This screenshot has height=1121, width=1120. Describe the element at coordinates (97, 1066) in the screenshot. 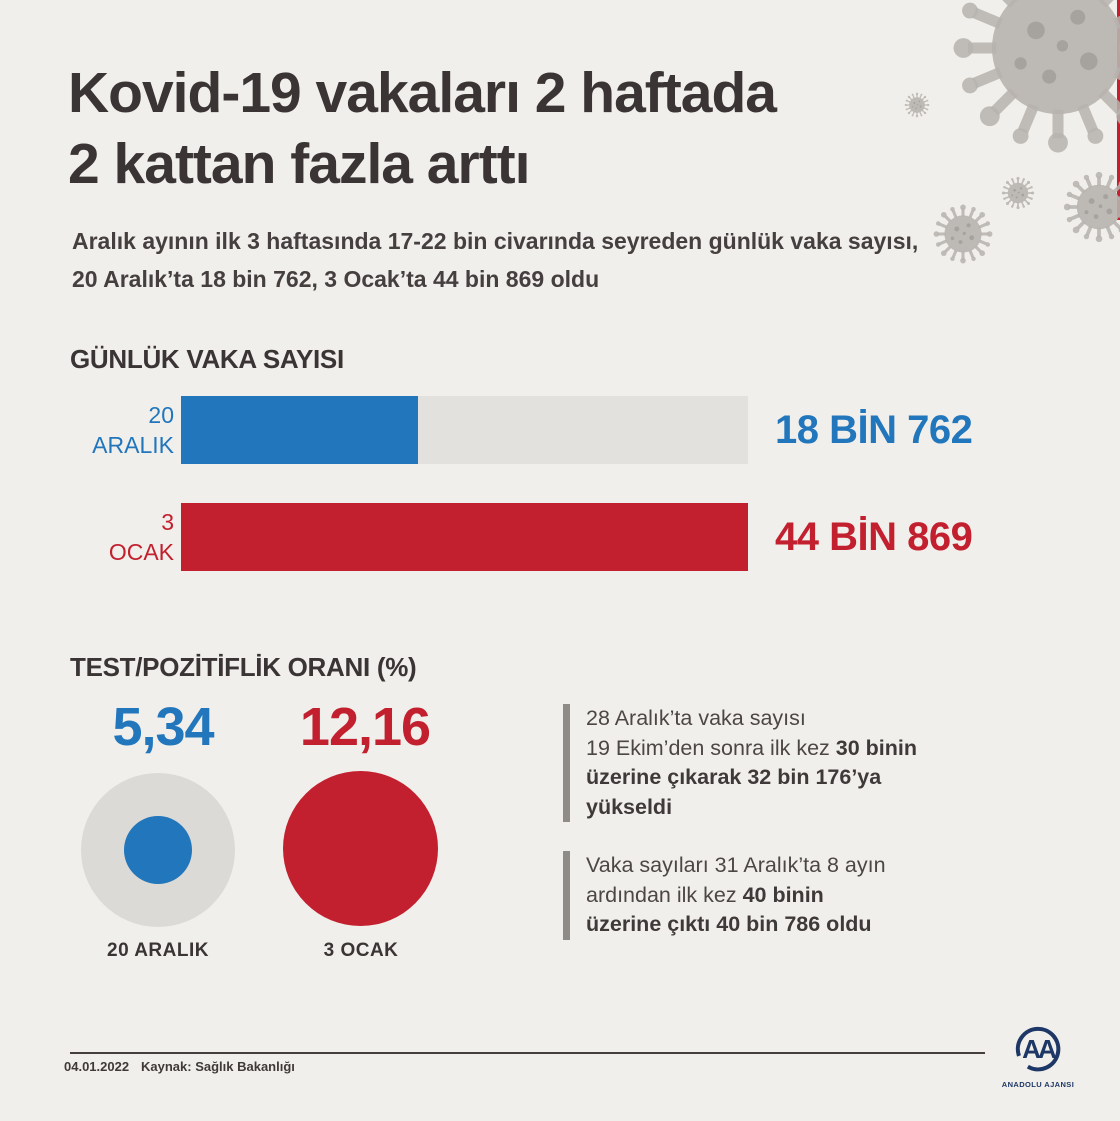

I see `footer-date: 04.01.2022` at that location.